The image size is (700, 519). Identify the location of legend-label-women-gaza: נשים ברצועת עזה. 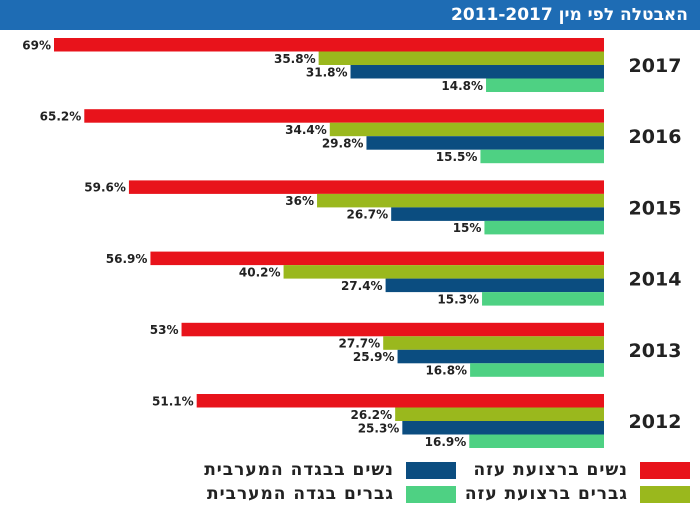
(550, 470).